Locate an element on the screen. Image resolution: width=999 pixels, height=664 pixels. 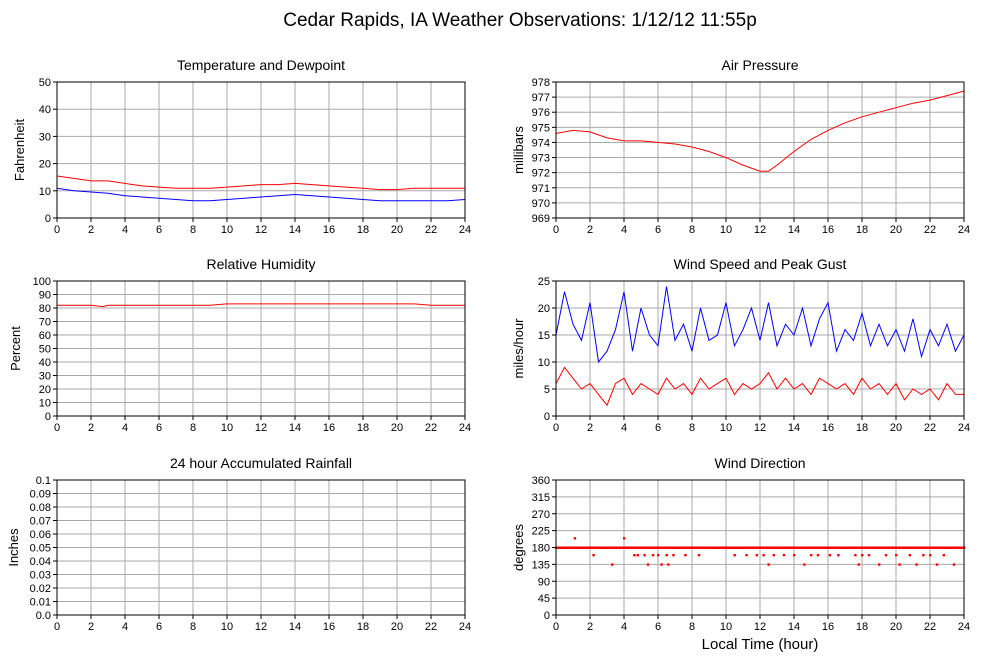
x-axis-label: Local Time (hour) is located at coordinates (760, 644).